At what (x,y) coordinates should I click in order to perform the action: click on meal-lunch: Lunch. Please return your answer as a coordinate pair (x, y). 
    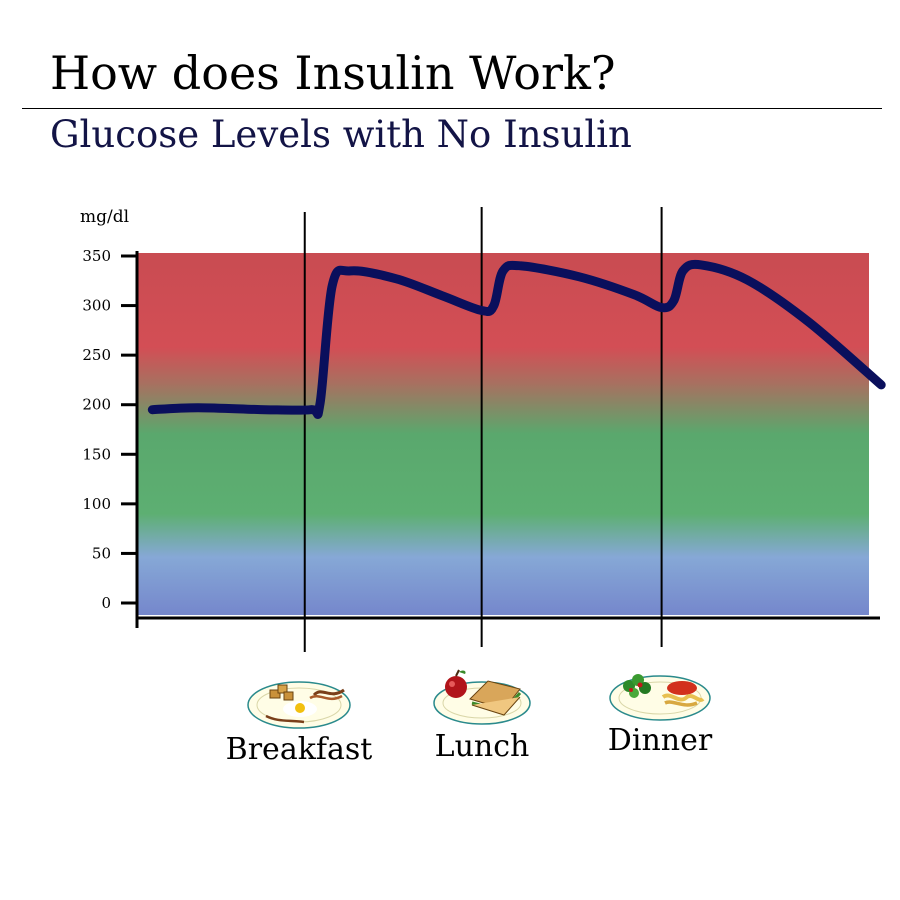
    Looking at the image, I should click on (482, 715).